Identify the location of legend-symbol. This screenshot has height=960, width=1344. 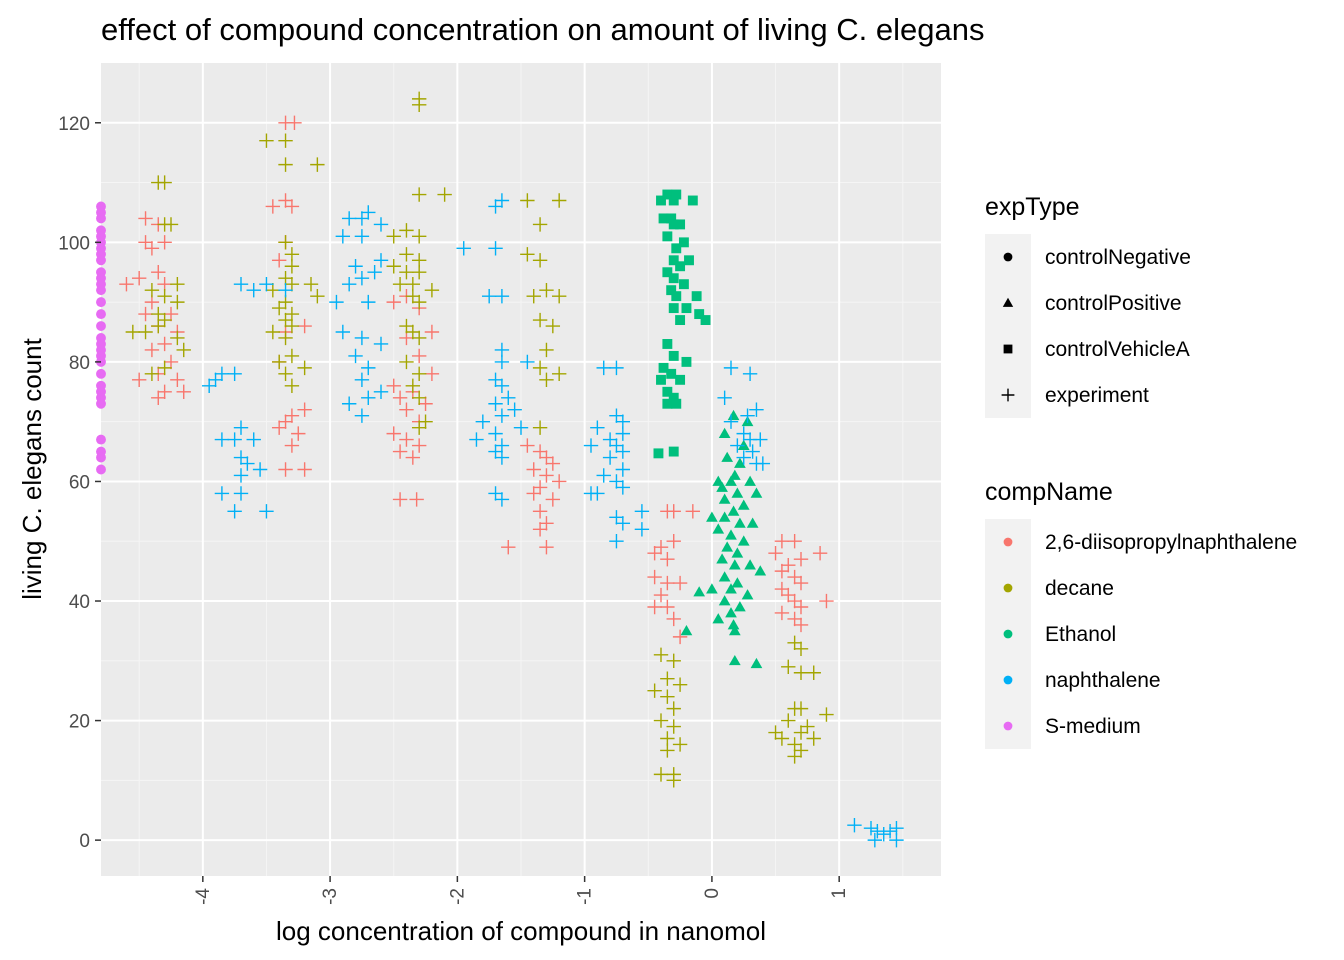
(1008, 588).